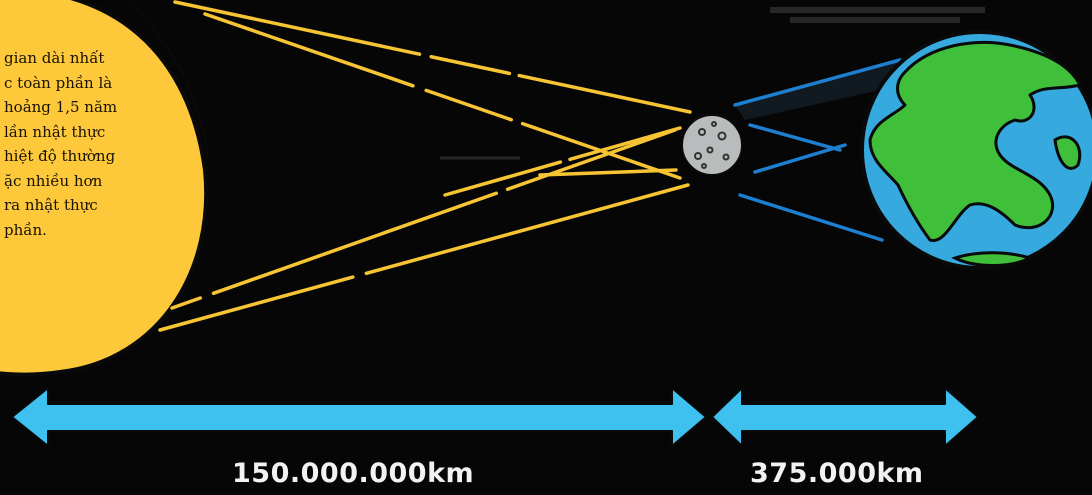 This screenshot has height=495, width=1092. Describe the element at coordinates (25, 229) in the screenshot. I see `sun-text-line: phần.` at that location.